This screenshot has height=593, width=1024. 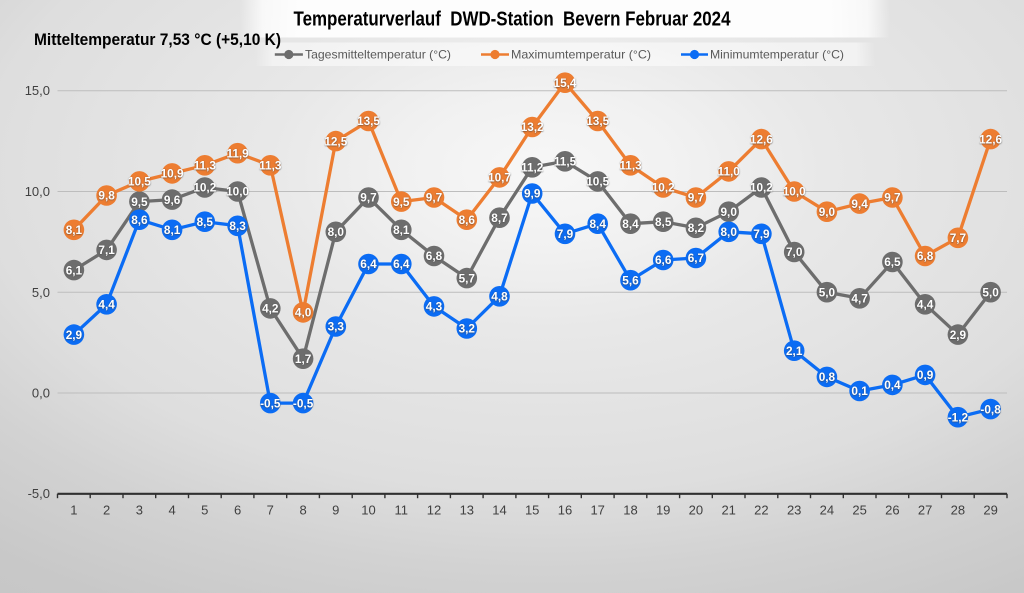 I want to click on svg-text: 3, so click(x=139, y=510).